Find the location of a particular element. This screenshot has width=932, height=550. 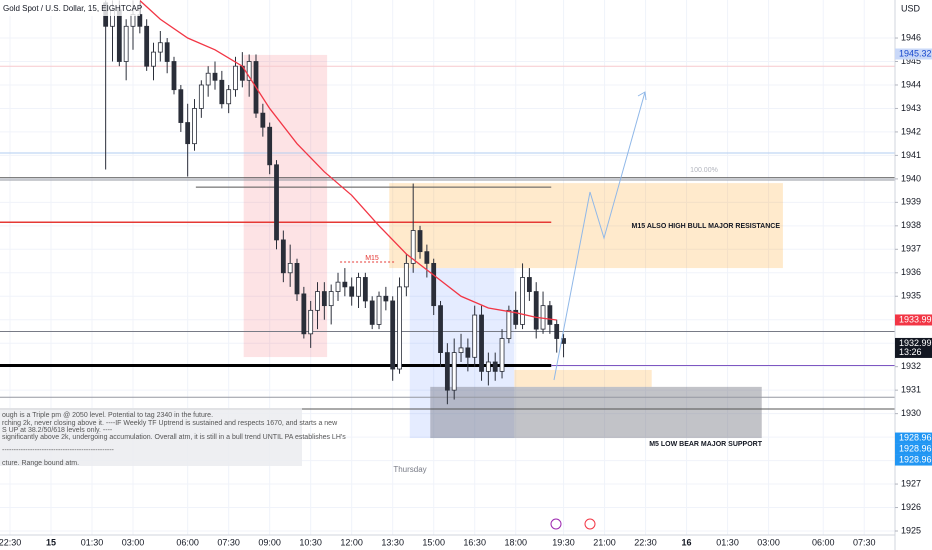

x-tick-label: 19:30 is located at coordinates (563, 542).